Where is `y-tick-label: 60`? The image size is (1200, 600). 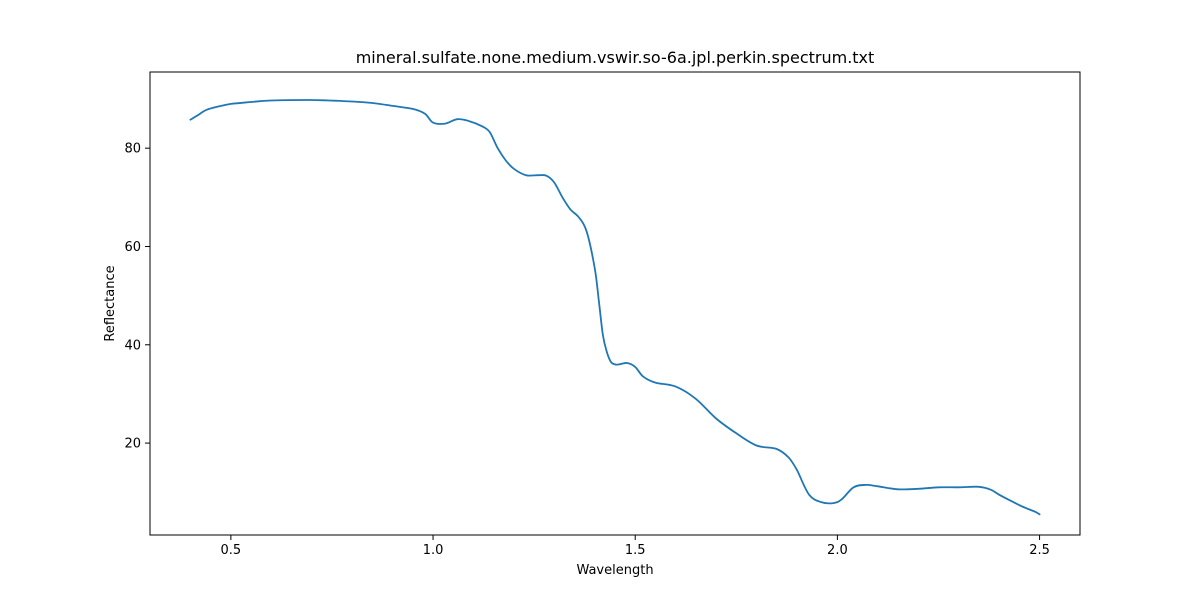 y-tick-label: 60 is located at coordinates (132, 247).